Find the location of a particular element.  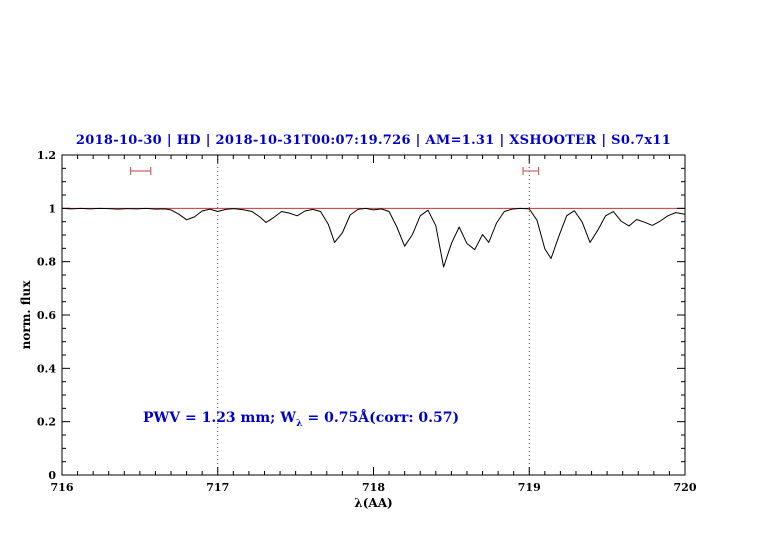

annotation-lambda-sub: λ is located at coordinates (299, 423).